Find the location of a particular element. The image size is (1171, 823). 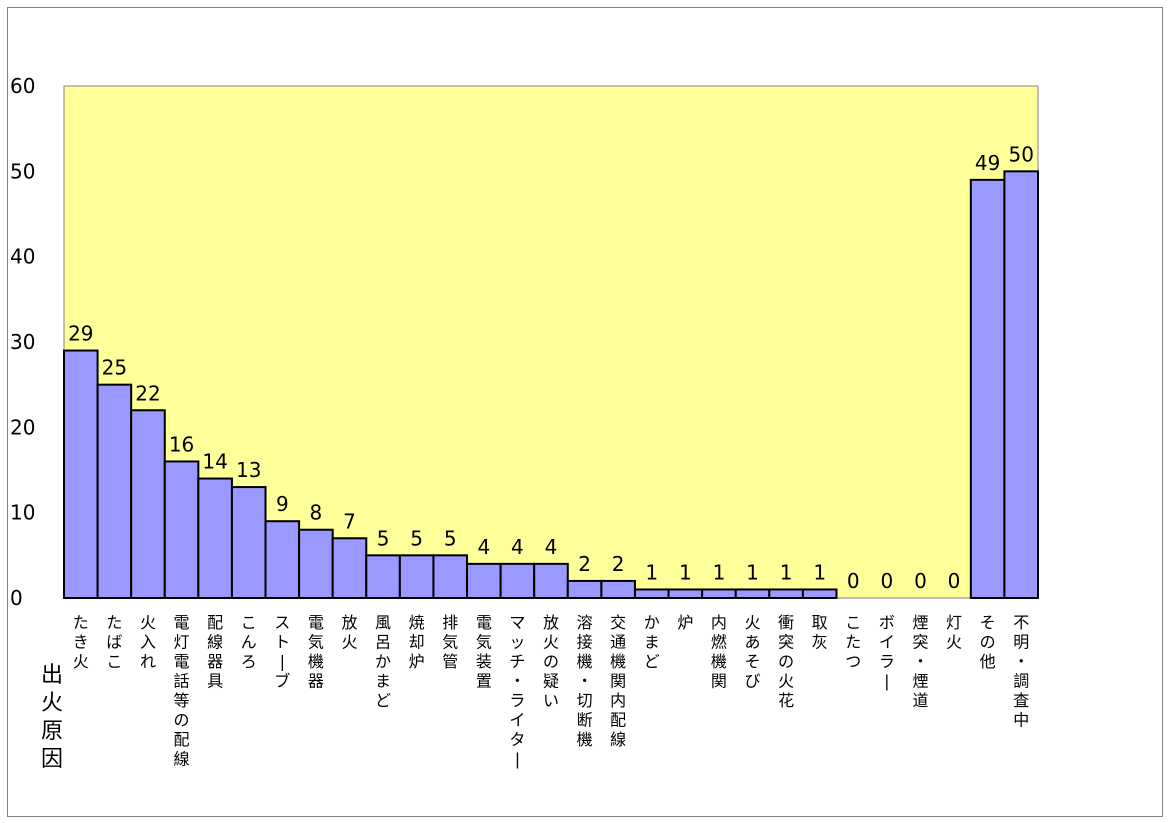

svg-text: 出 is located at coordinates (52, 675).